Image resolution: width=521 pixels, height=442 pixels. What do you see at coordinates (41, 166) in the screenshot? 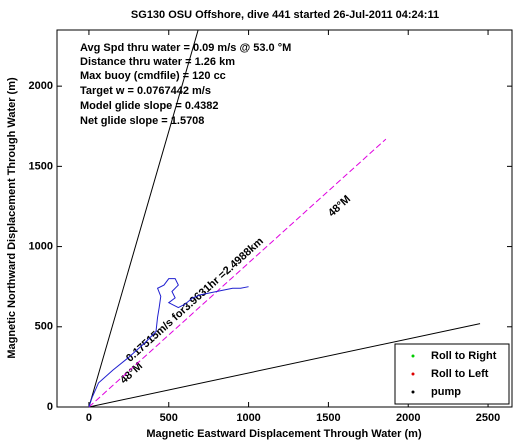
I see `y-tick-label: 1500` at bounding box center [41, 166].